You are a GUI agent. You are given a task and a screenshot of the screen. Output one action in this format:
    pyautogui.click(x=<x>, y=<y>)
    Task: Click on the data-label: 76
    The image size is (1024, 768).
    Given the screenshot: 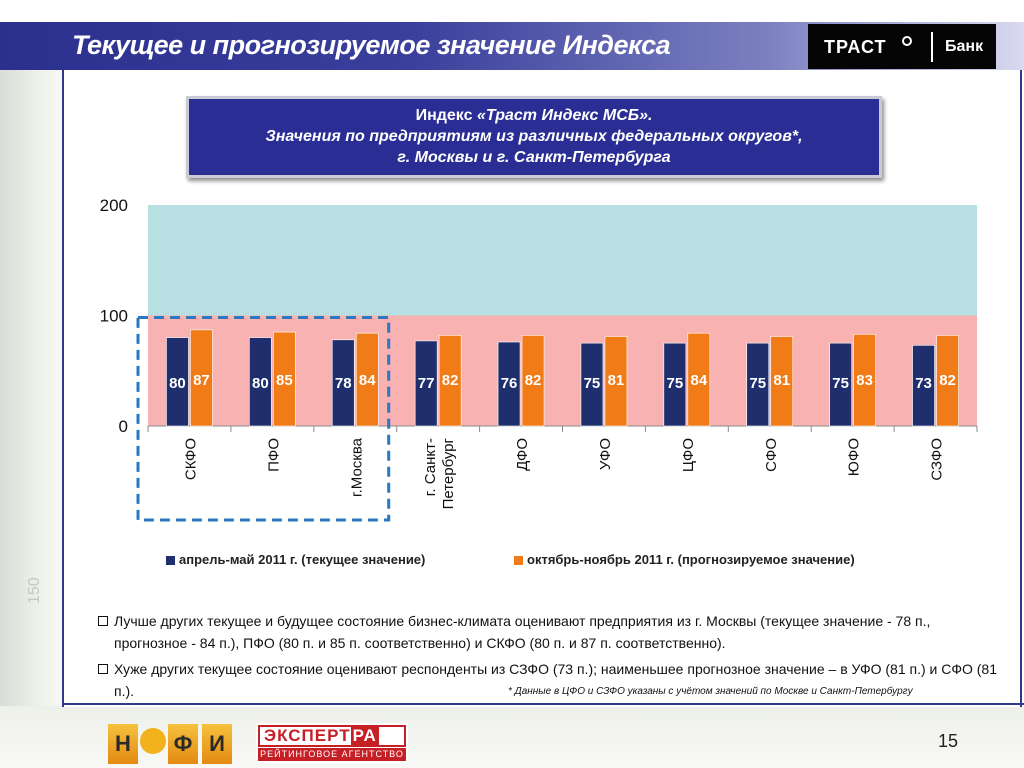 What is the action you would take?
    pyautogui.click(x=509, y=383)
    